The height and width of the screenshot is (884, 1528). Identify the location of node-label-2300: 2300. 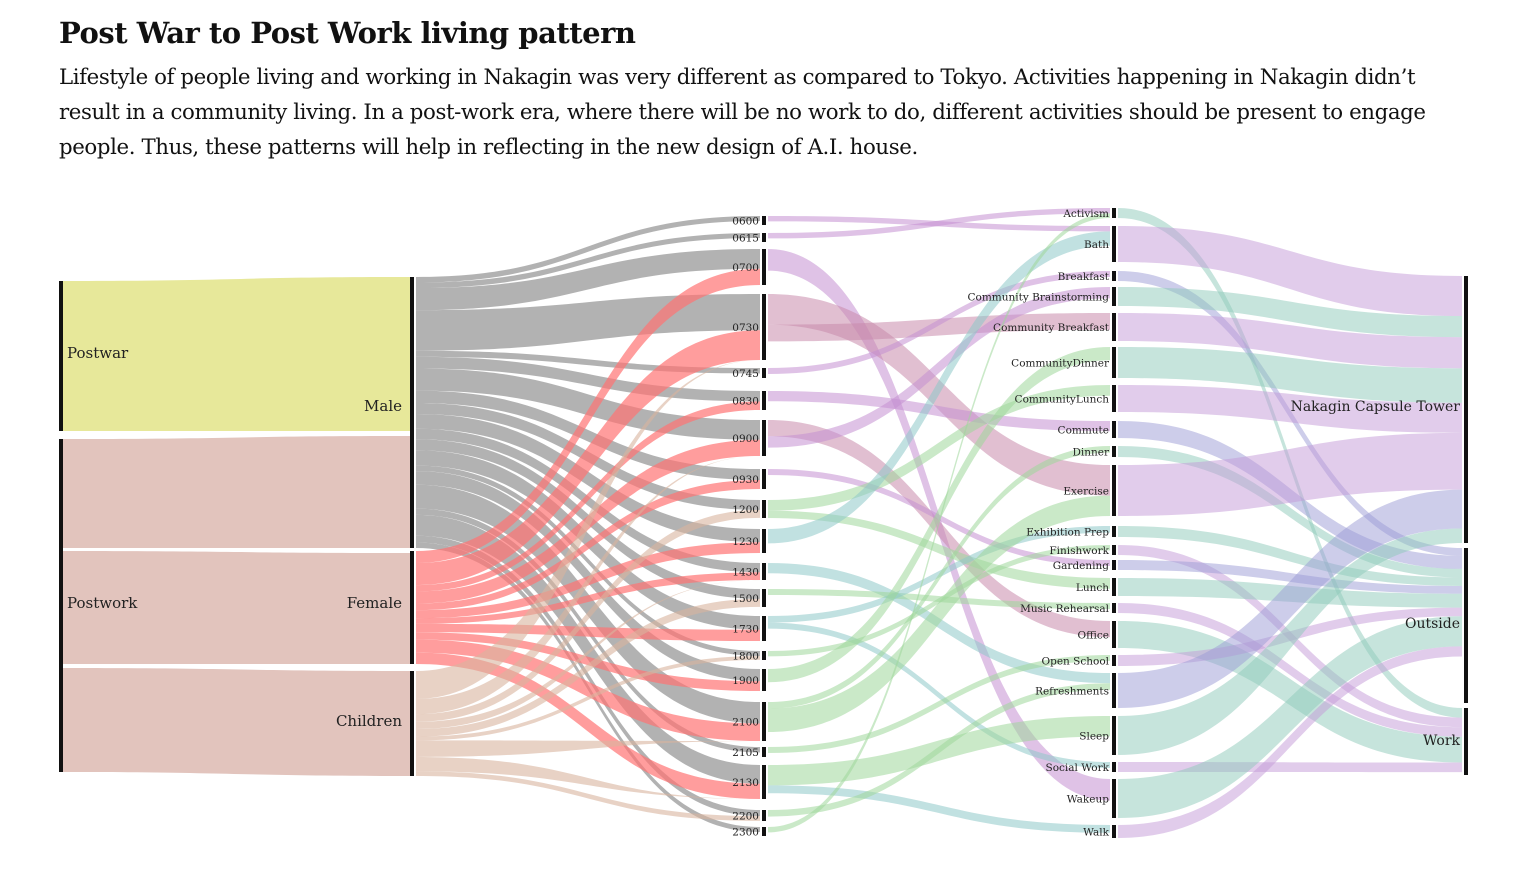
(745, 833).